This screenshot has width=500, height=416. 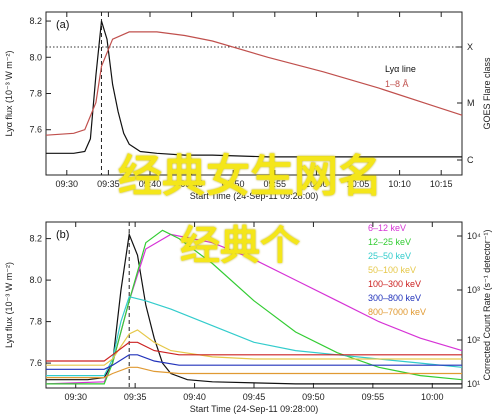 What do you see at coordinates (358, 184) in the screenshot?
I see `panel-a-x-tick-label: 10:05` at bounding box center [358, 184].